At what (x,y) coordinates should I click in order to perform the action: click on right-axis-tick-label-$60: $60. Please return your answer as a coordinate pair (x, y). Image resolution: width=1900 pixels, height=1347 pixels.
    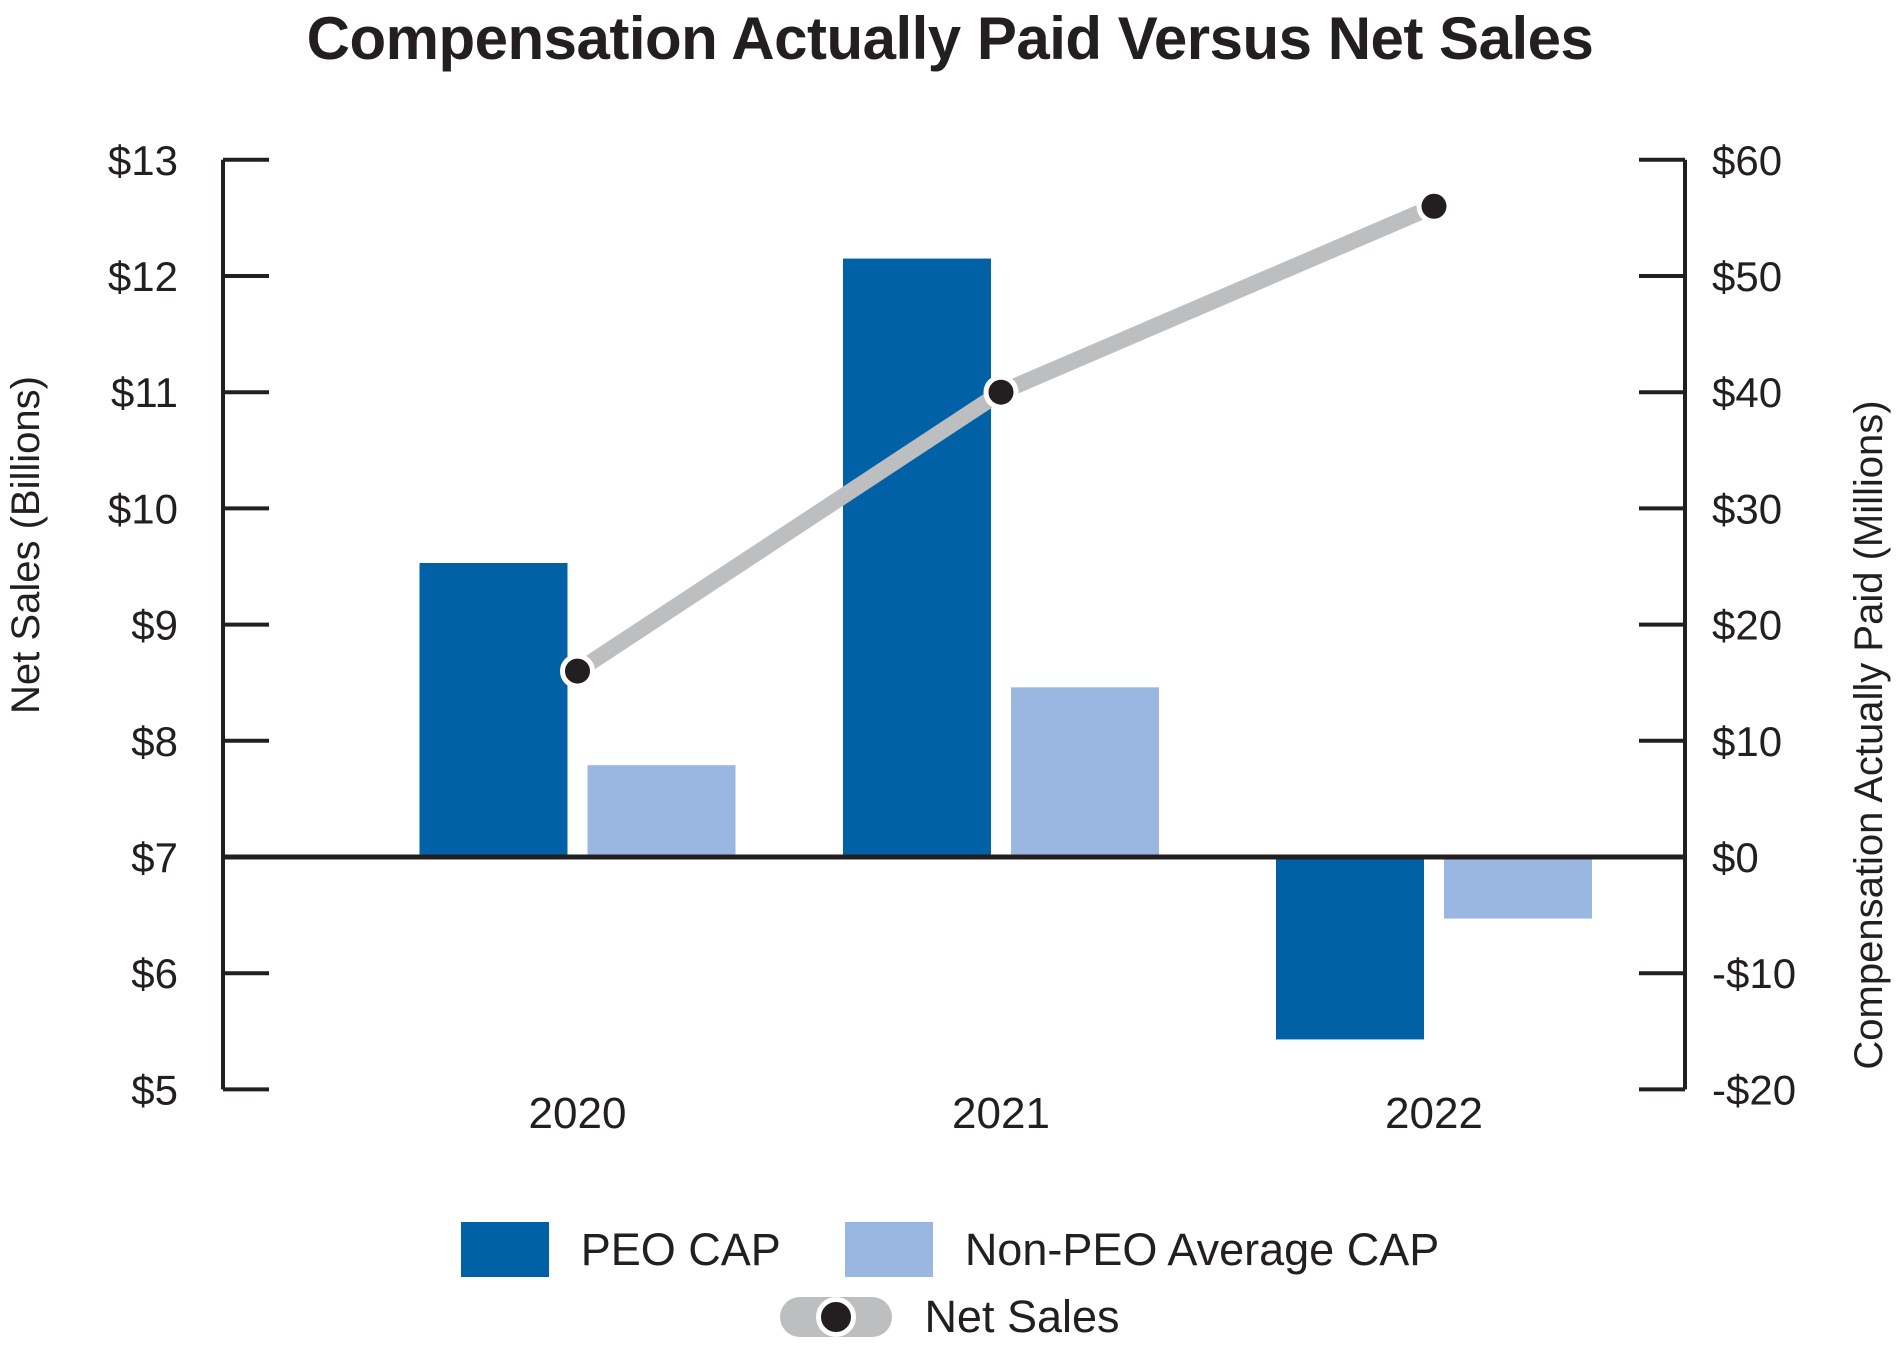
    Looking at the image, I should click on (1747, 160).